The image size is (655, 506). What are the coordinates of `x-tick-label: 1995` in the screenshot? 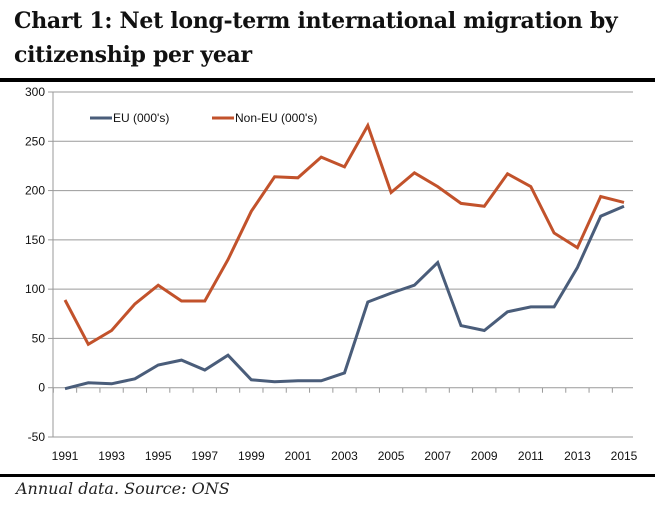 It's located at (158, 456).